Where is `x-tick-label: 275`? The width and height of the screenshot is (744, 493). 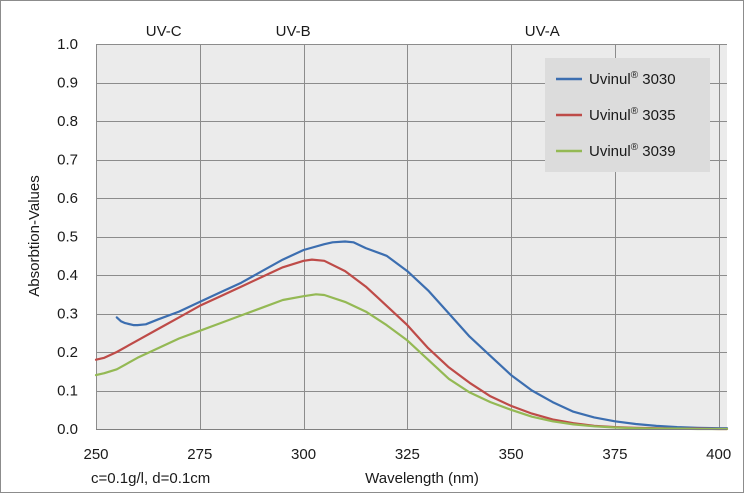 x-tick-label: 275 is located at coordinates (199, 454).